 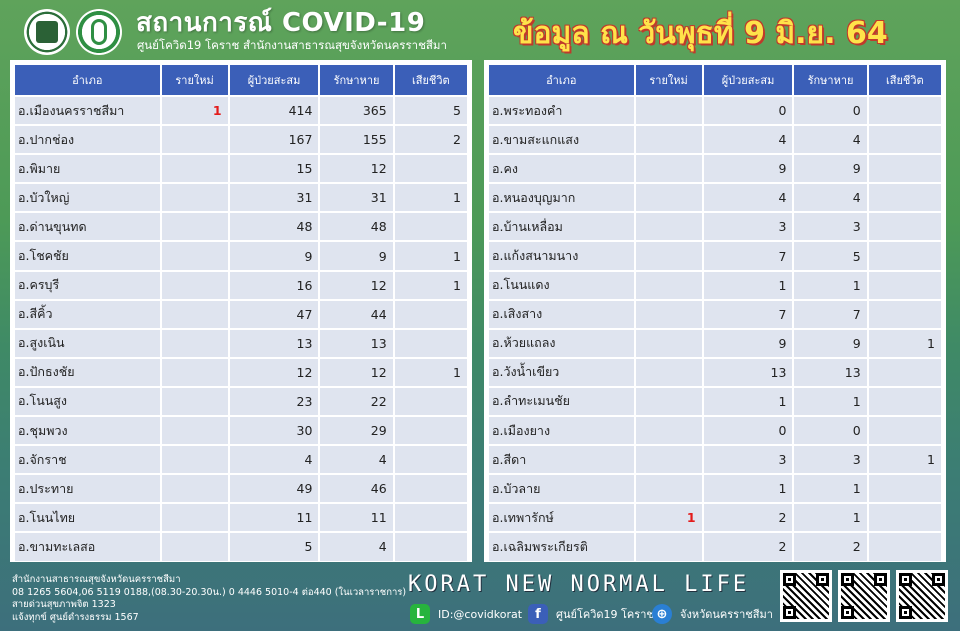 I want to click on facebook-contact: f ศูนย์โควิด19 โคราช, so click(x=591, y=614).